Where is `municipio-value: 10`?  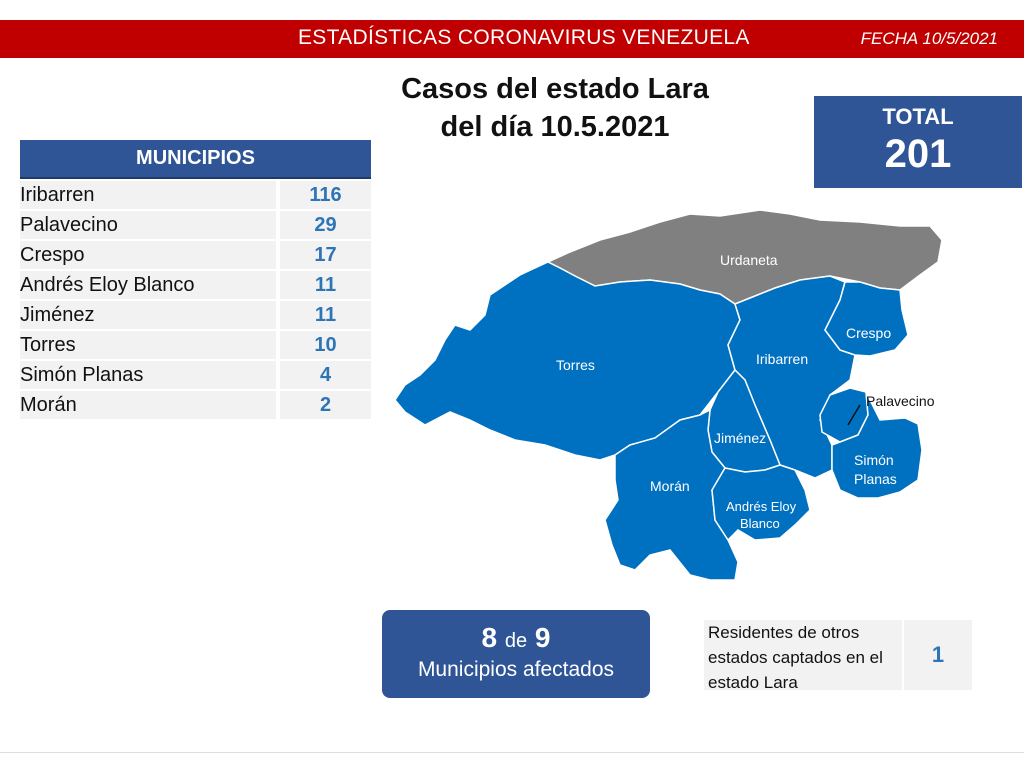
municipio-value: 10 is located at coordinates (325, 345).